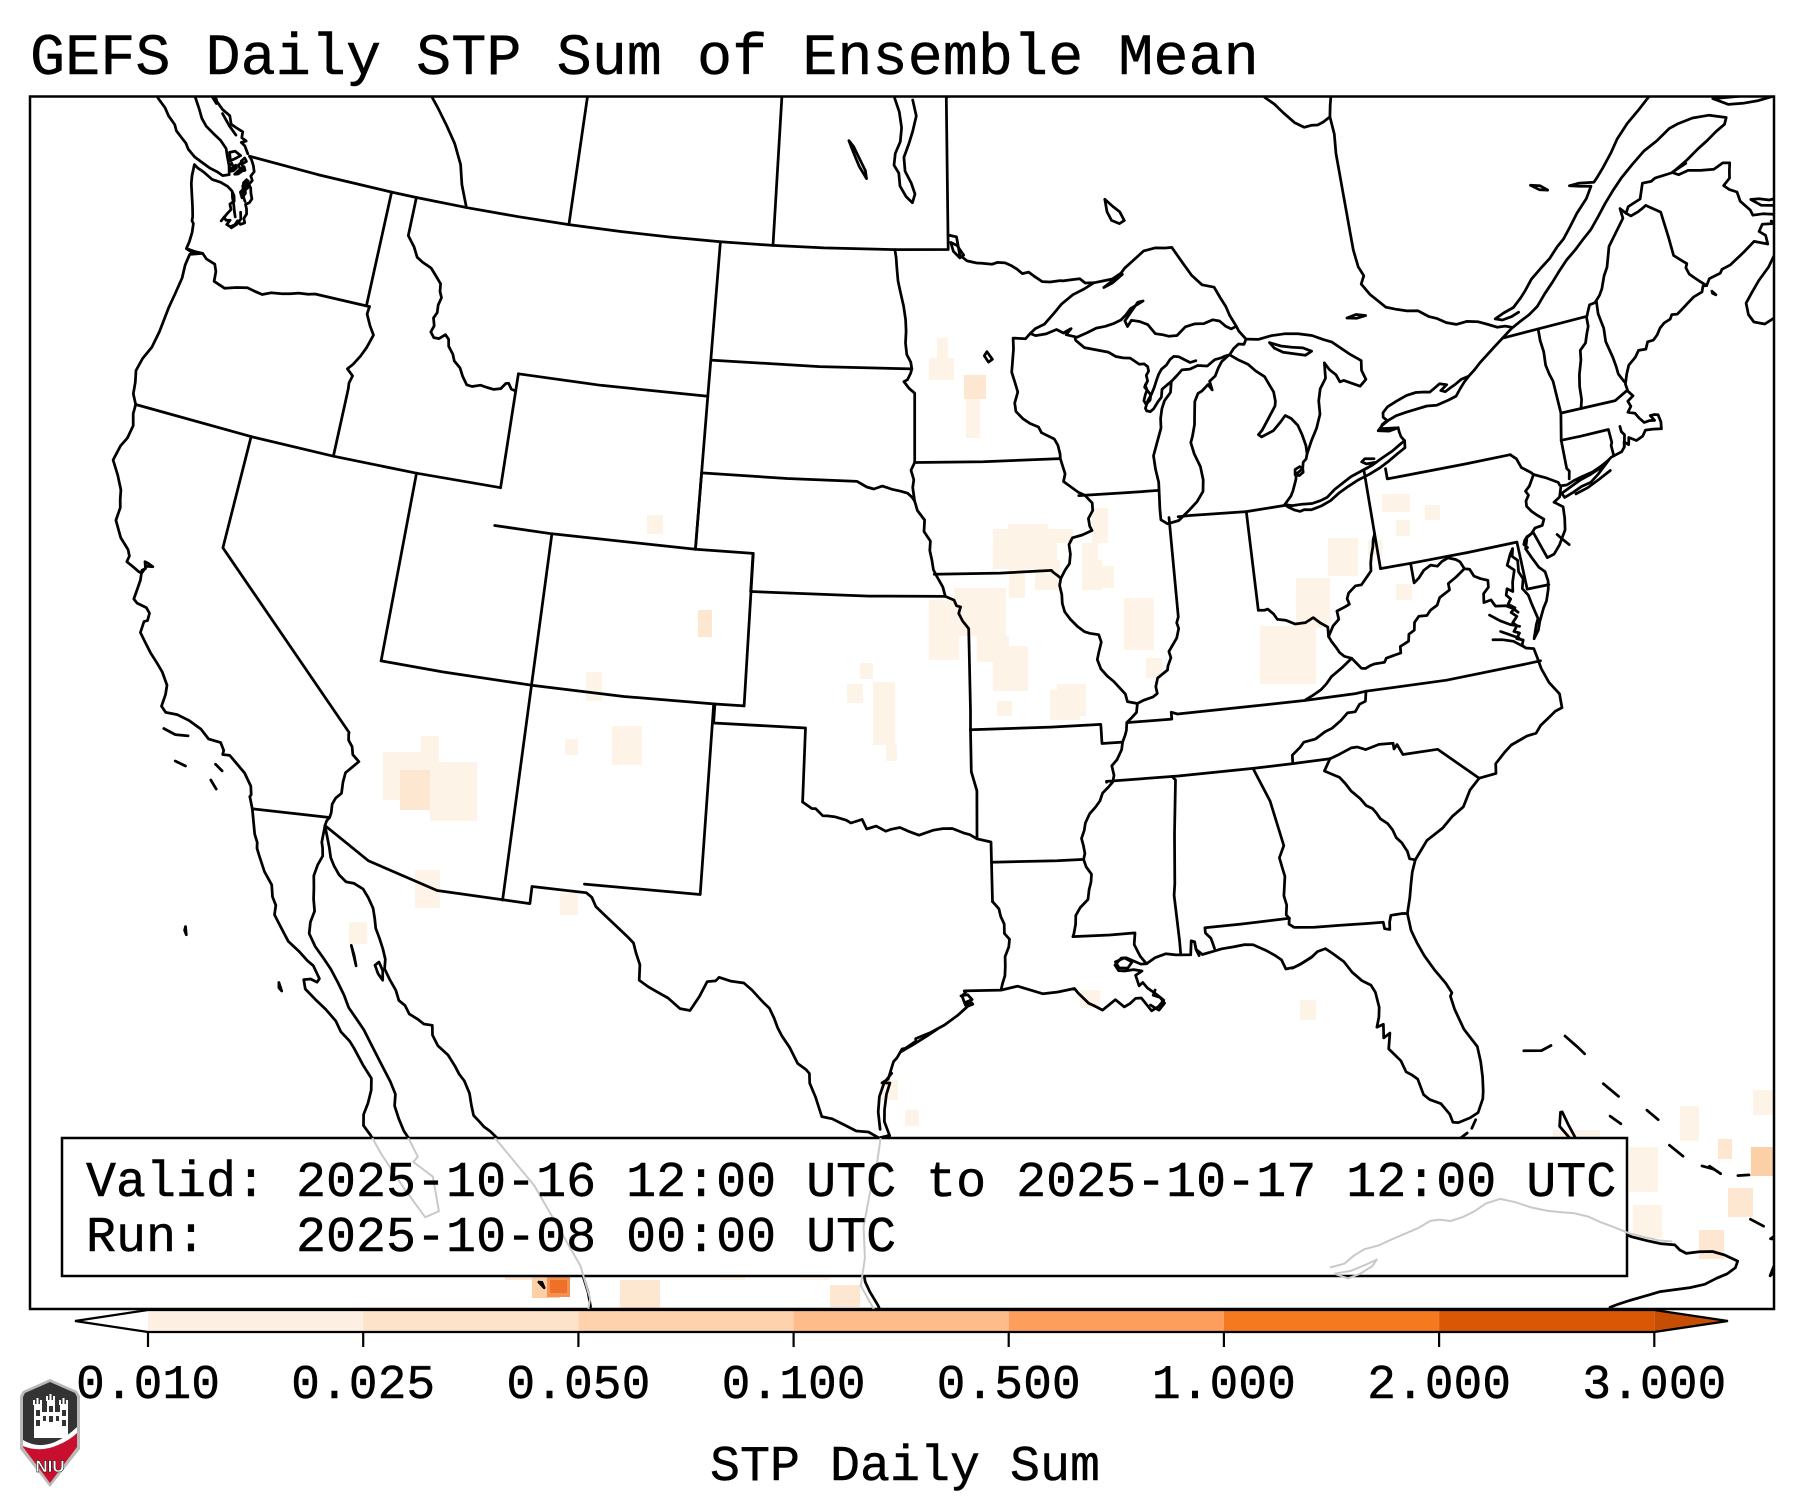 The height and width of the screenshot is (1500, 1803). What do you see at coordinates (148, 1386) in the screenshot?
I see `svg-text: 0.010` at bounding box center [148, 1386].